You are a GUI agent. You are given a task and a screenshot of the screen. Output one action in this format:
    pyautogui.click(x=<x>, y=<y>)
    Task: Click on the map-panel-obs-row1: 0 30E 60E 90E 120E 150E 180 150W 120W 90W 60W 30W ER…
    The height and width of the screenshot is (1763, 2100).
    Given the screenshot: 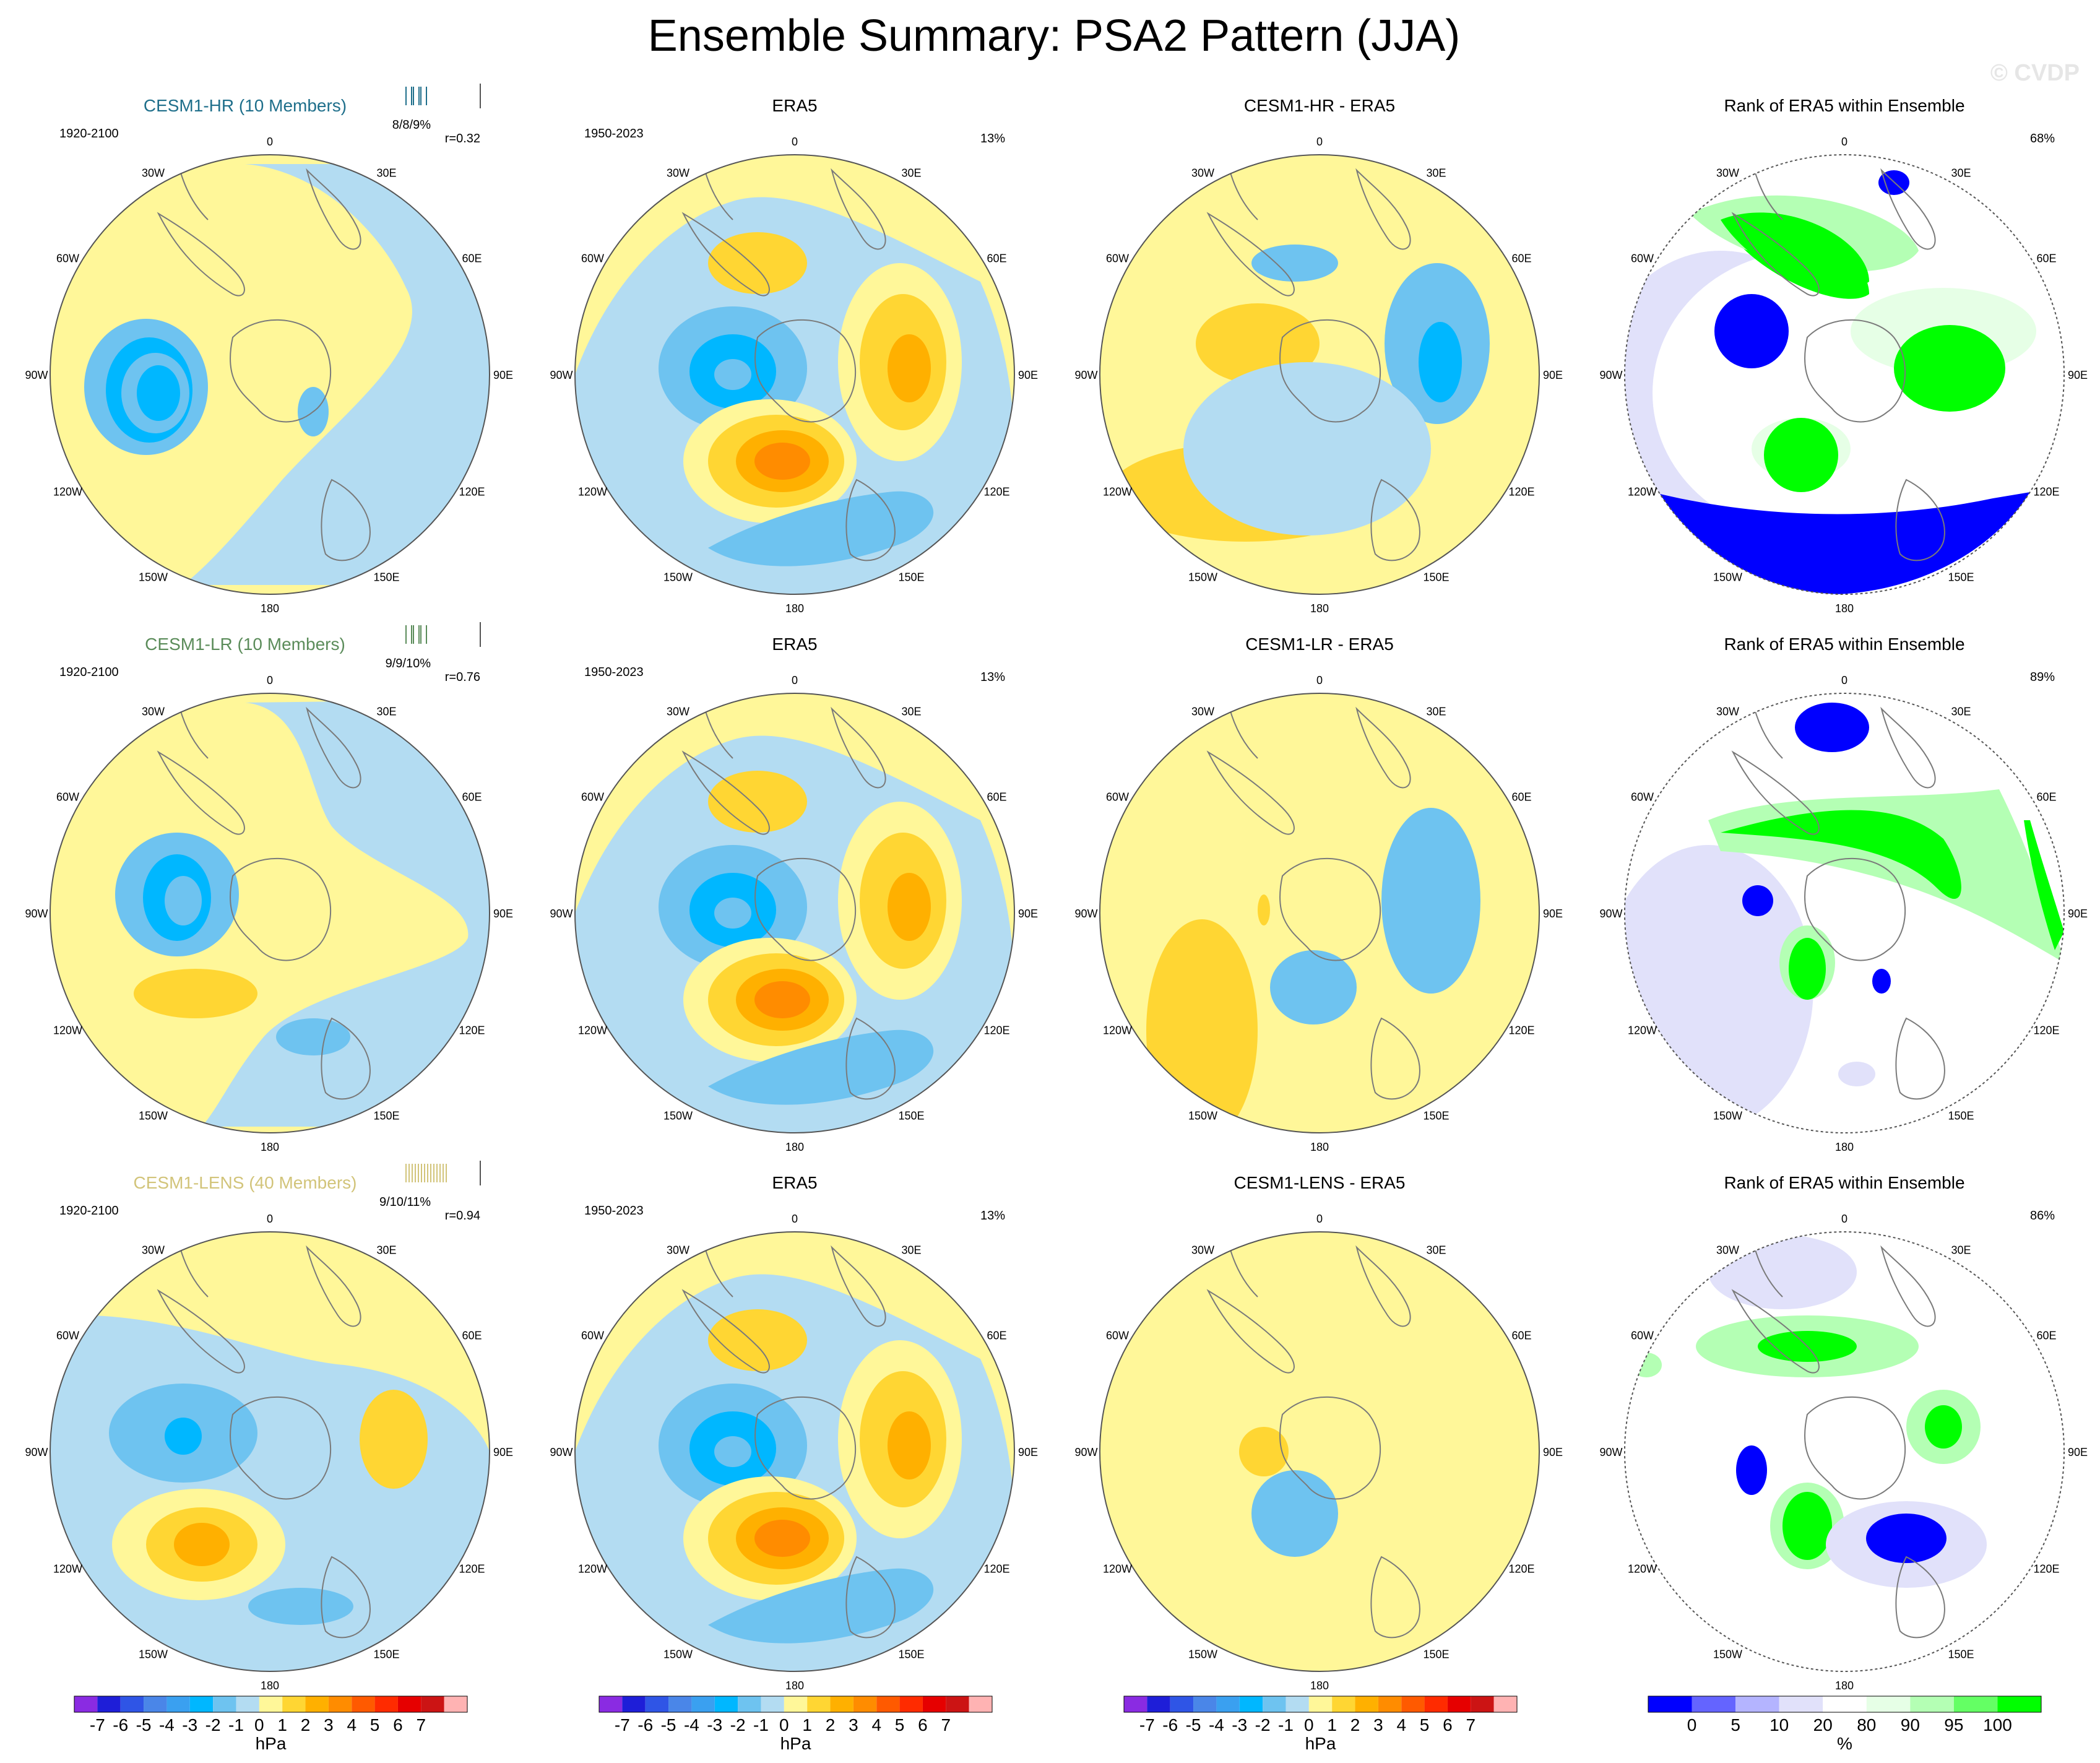 What is the action you would take?
    pyautogui.click(x=794, y=355)
    